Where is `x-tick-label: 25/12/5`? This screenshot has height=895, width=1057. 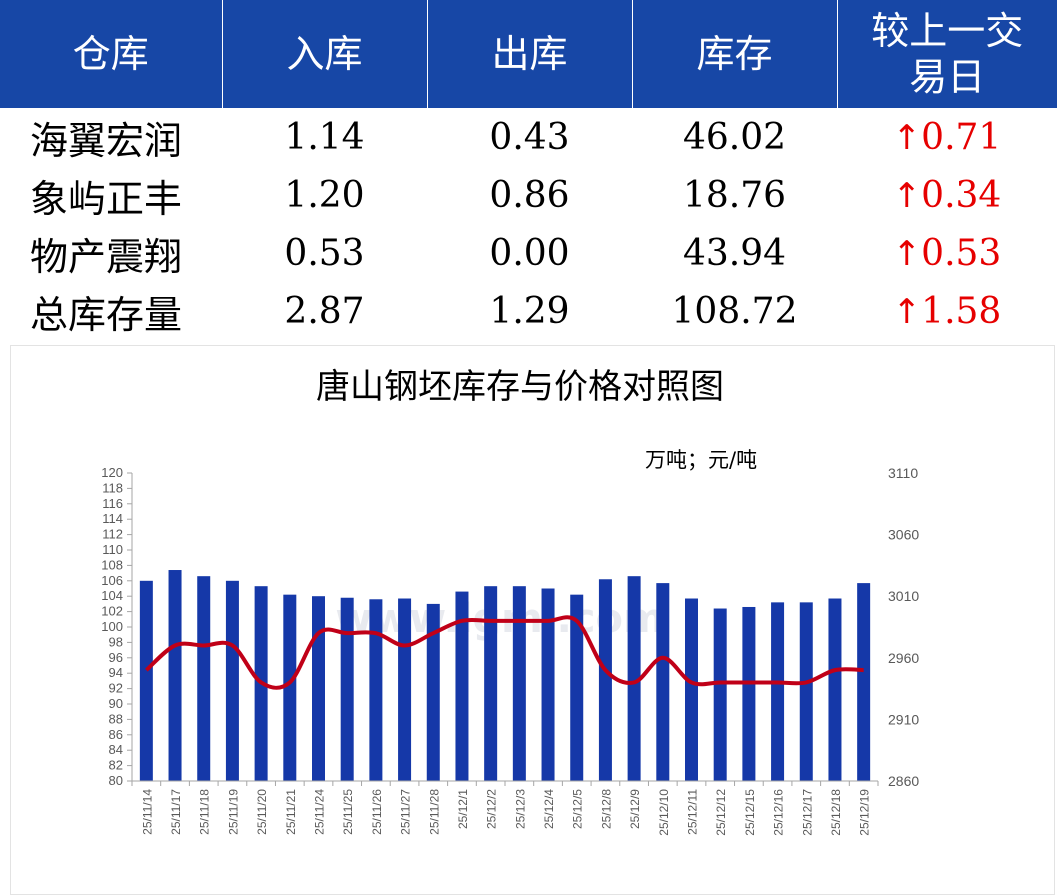 x-tick-label: 25/12/5 is located at coordinates (578, 809).